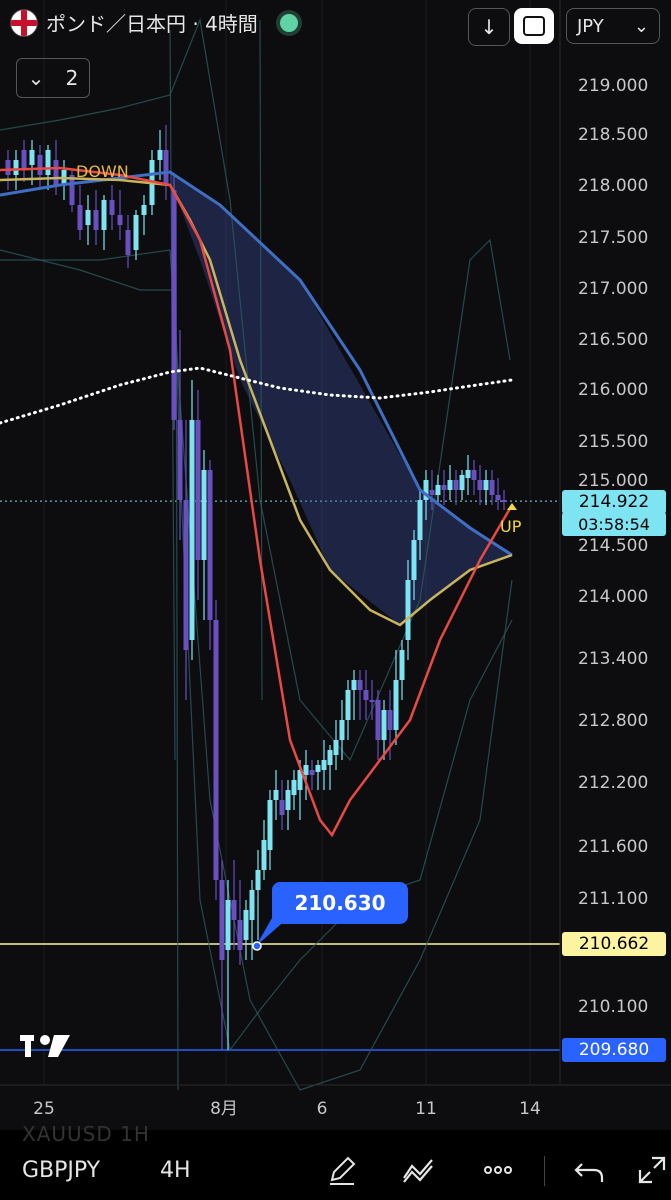 This screenshot has width=671, height=1200. I want to click on currency-select: JPY ⌄, so click(613, 26).